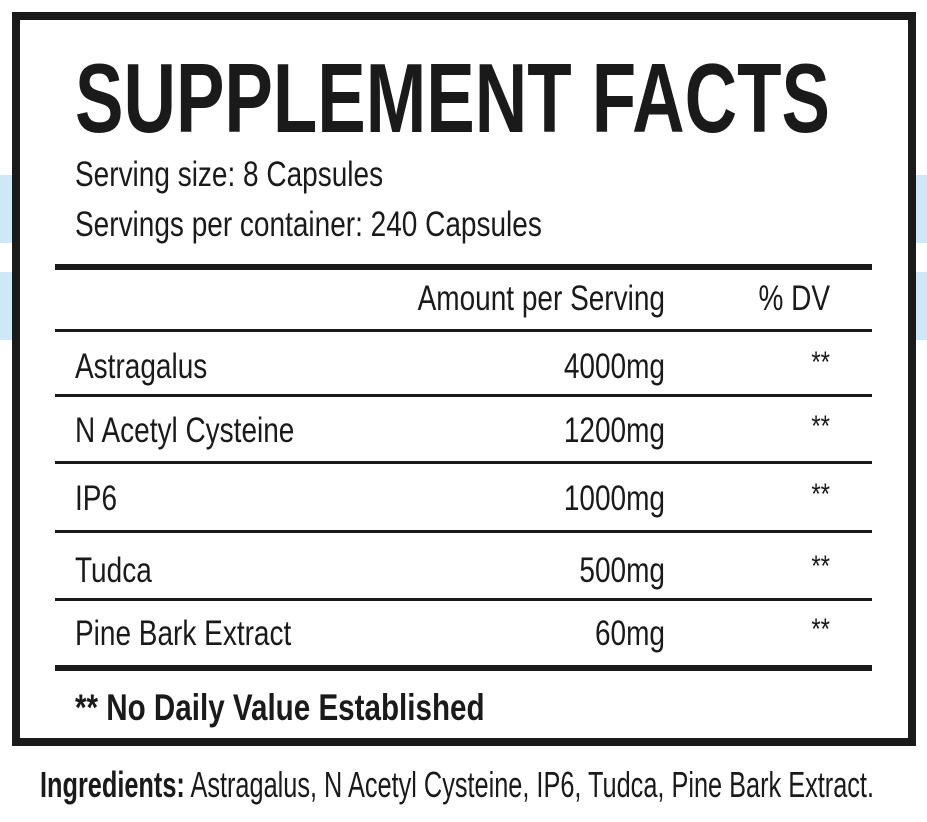 Image resolution: width=927 pixels, height=822 pixels. Describe the element at coordinates (112, 784) in the screenshot. I see `ingredients-label: Ingredients:` at that location.